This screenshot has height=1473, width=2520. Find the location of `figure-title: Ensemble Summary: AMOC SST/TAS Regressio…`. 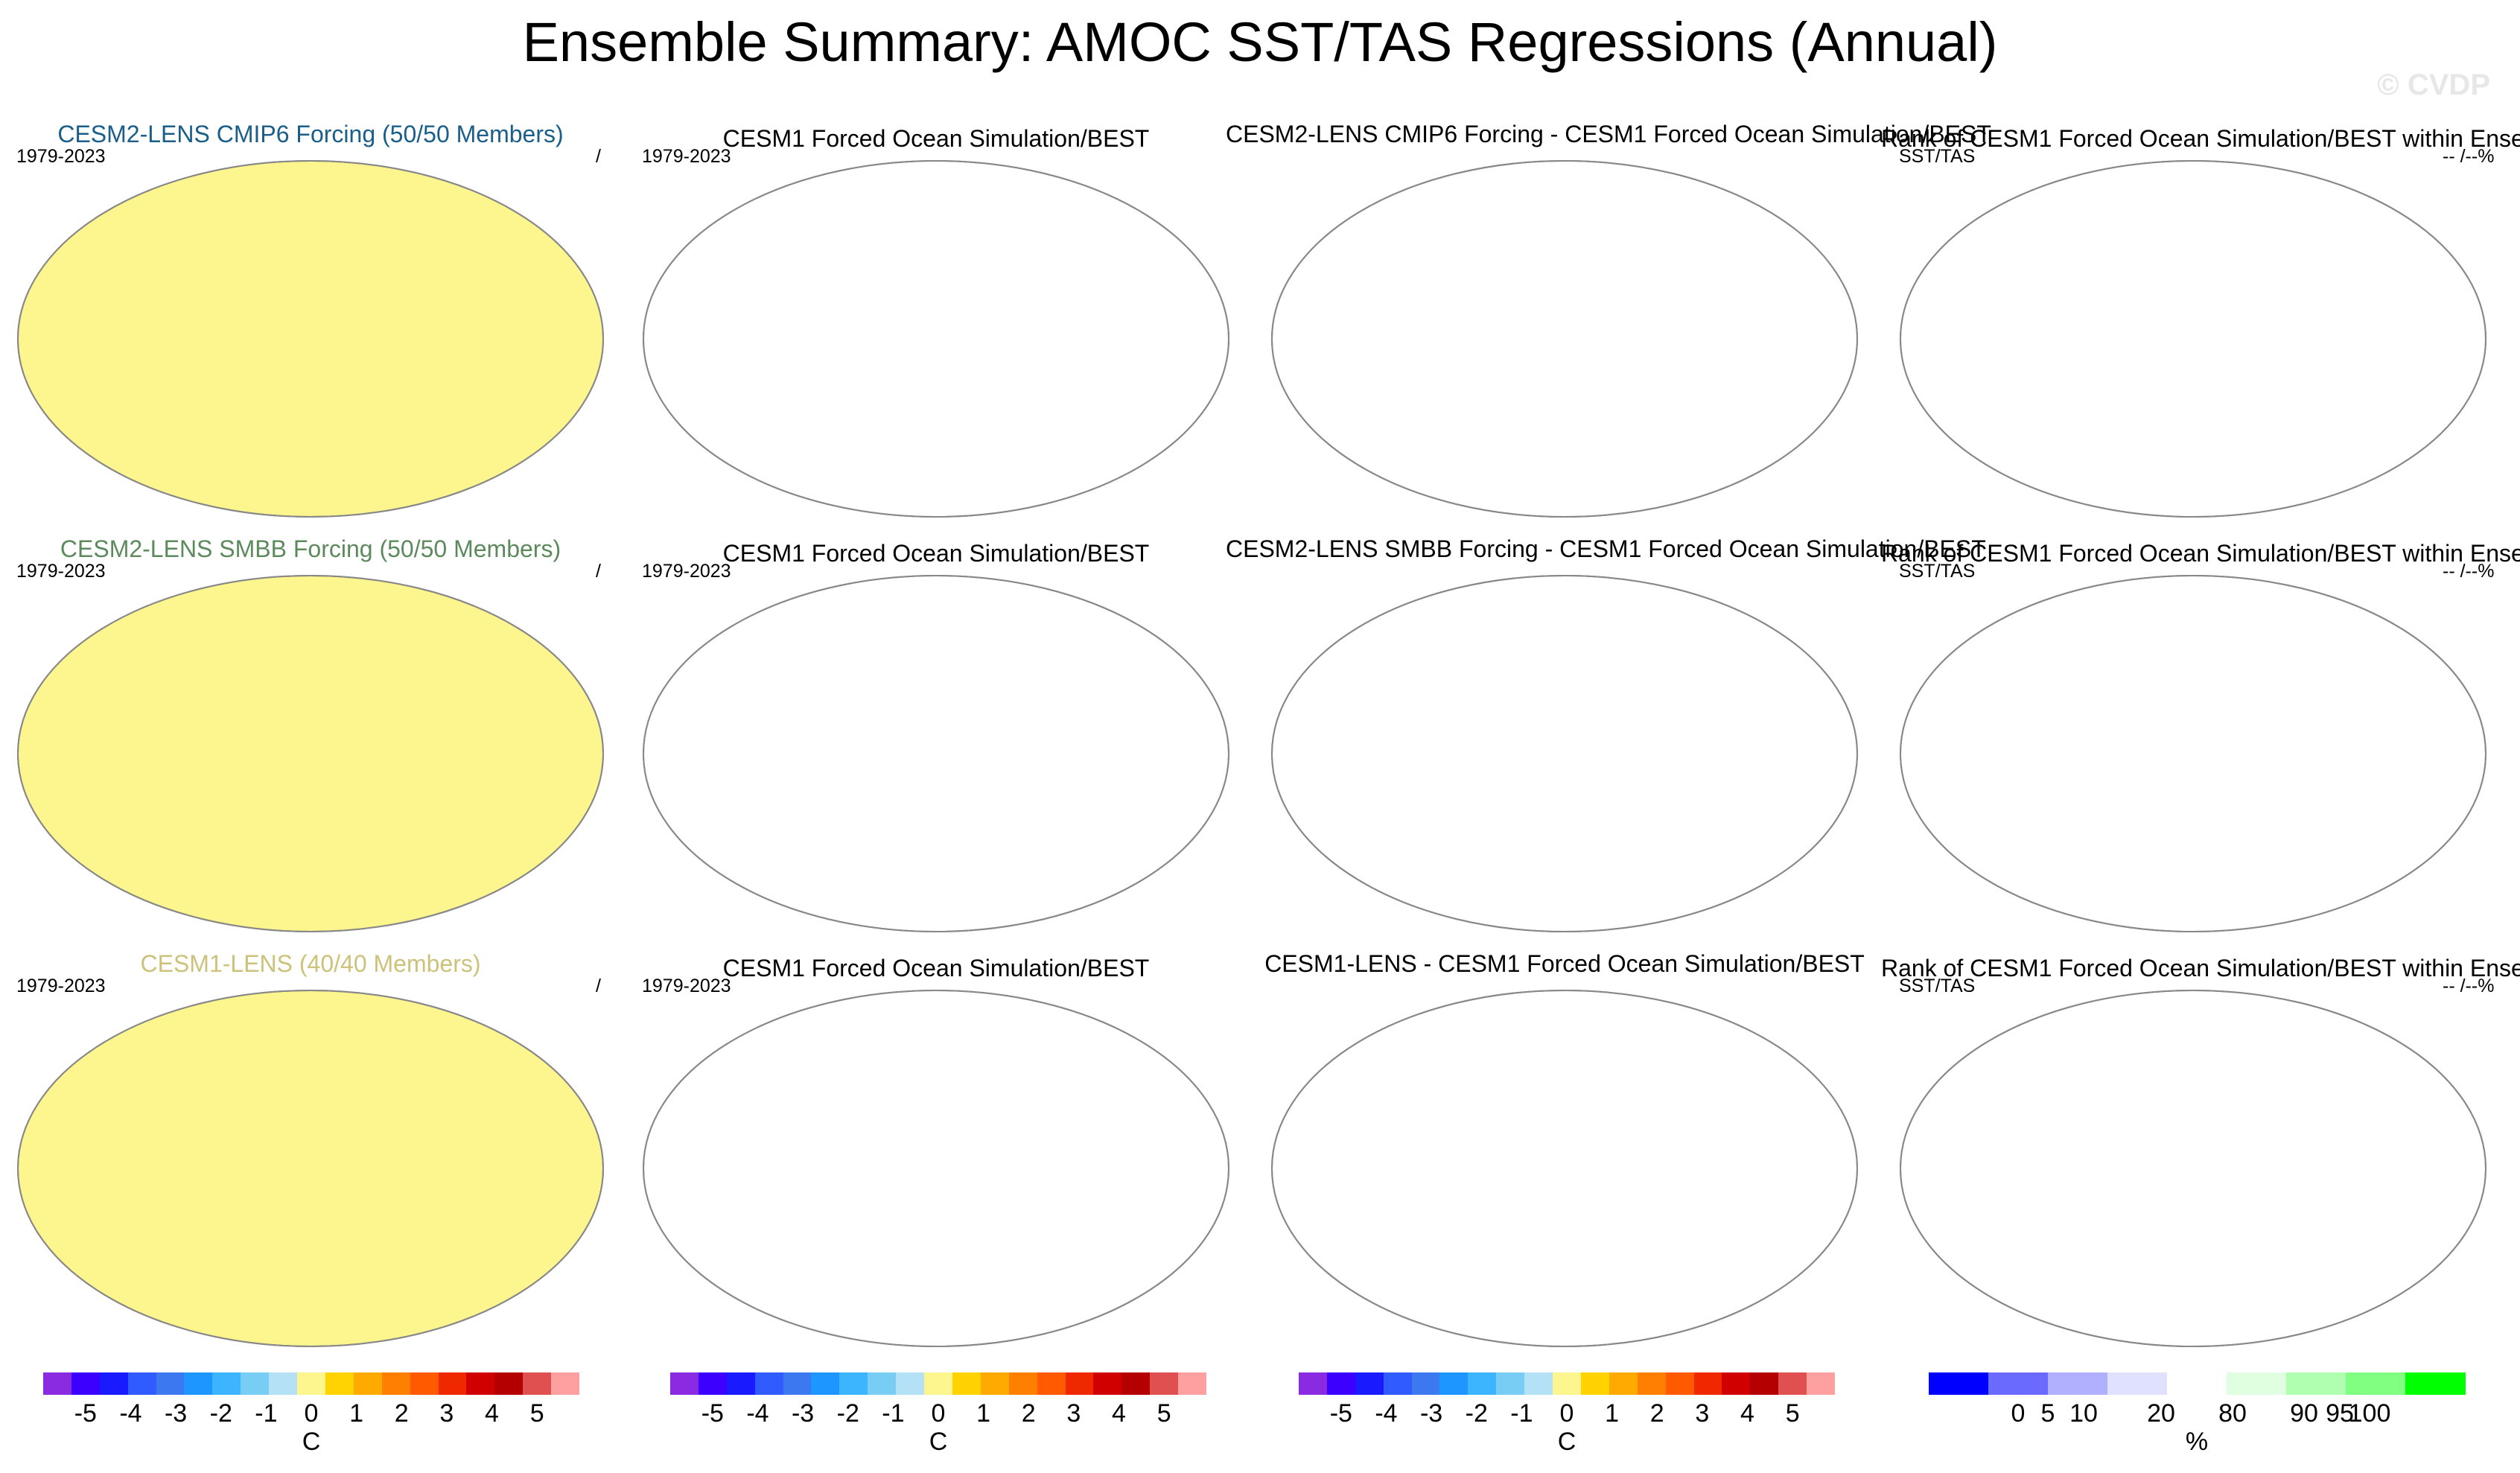

figure-title: Ensemble Summary: AMOC SST/TAS Regressio… is located at coordinates (1260, 42).